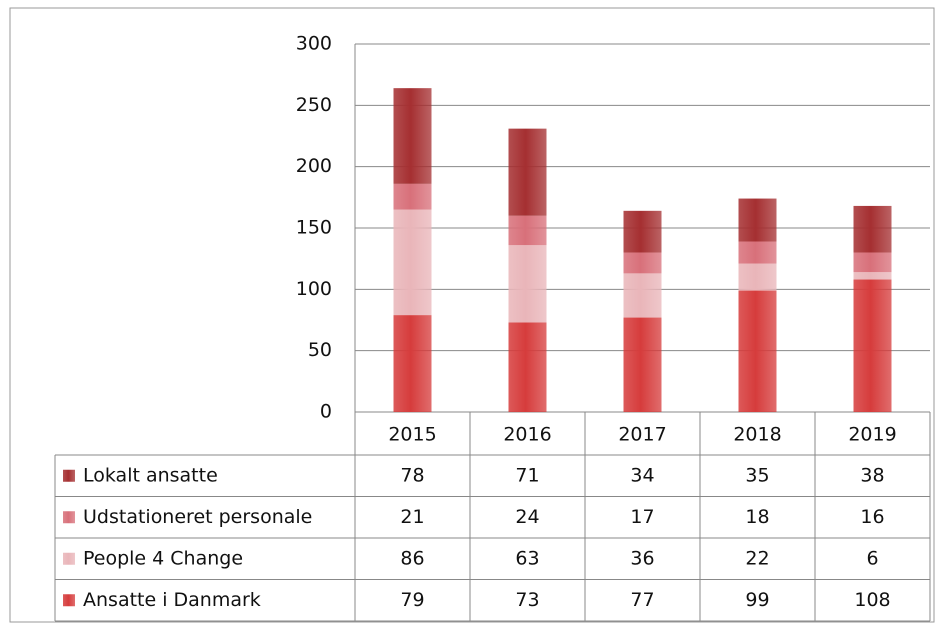 Image resolution: width=944 pixels, height=627 pixels. Describe the element at coordinates (642, 558) in the screenshot. I see `table-value: 36` at that location.